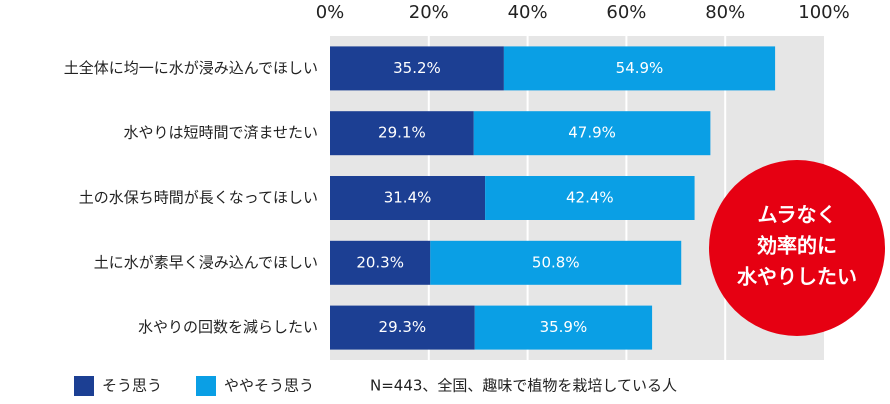 This screenshot has width=890, height=404. What do you see at coordinates (725, 12) in the screenshot?
I see `x-tick-label: 80%` at bounding box center [725, 12].